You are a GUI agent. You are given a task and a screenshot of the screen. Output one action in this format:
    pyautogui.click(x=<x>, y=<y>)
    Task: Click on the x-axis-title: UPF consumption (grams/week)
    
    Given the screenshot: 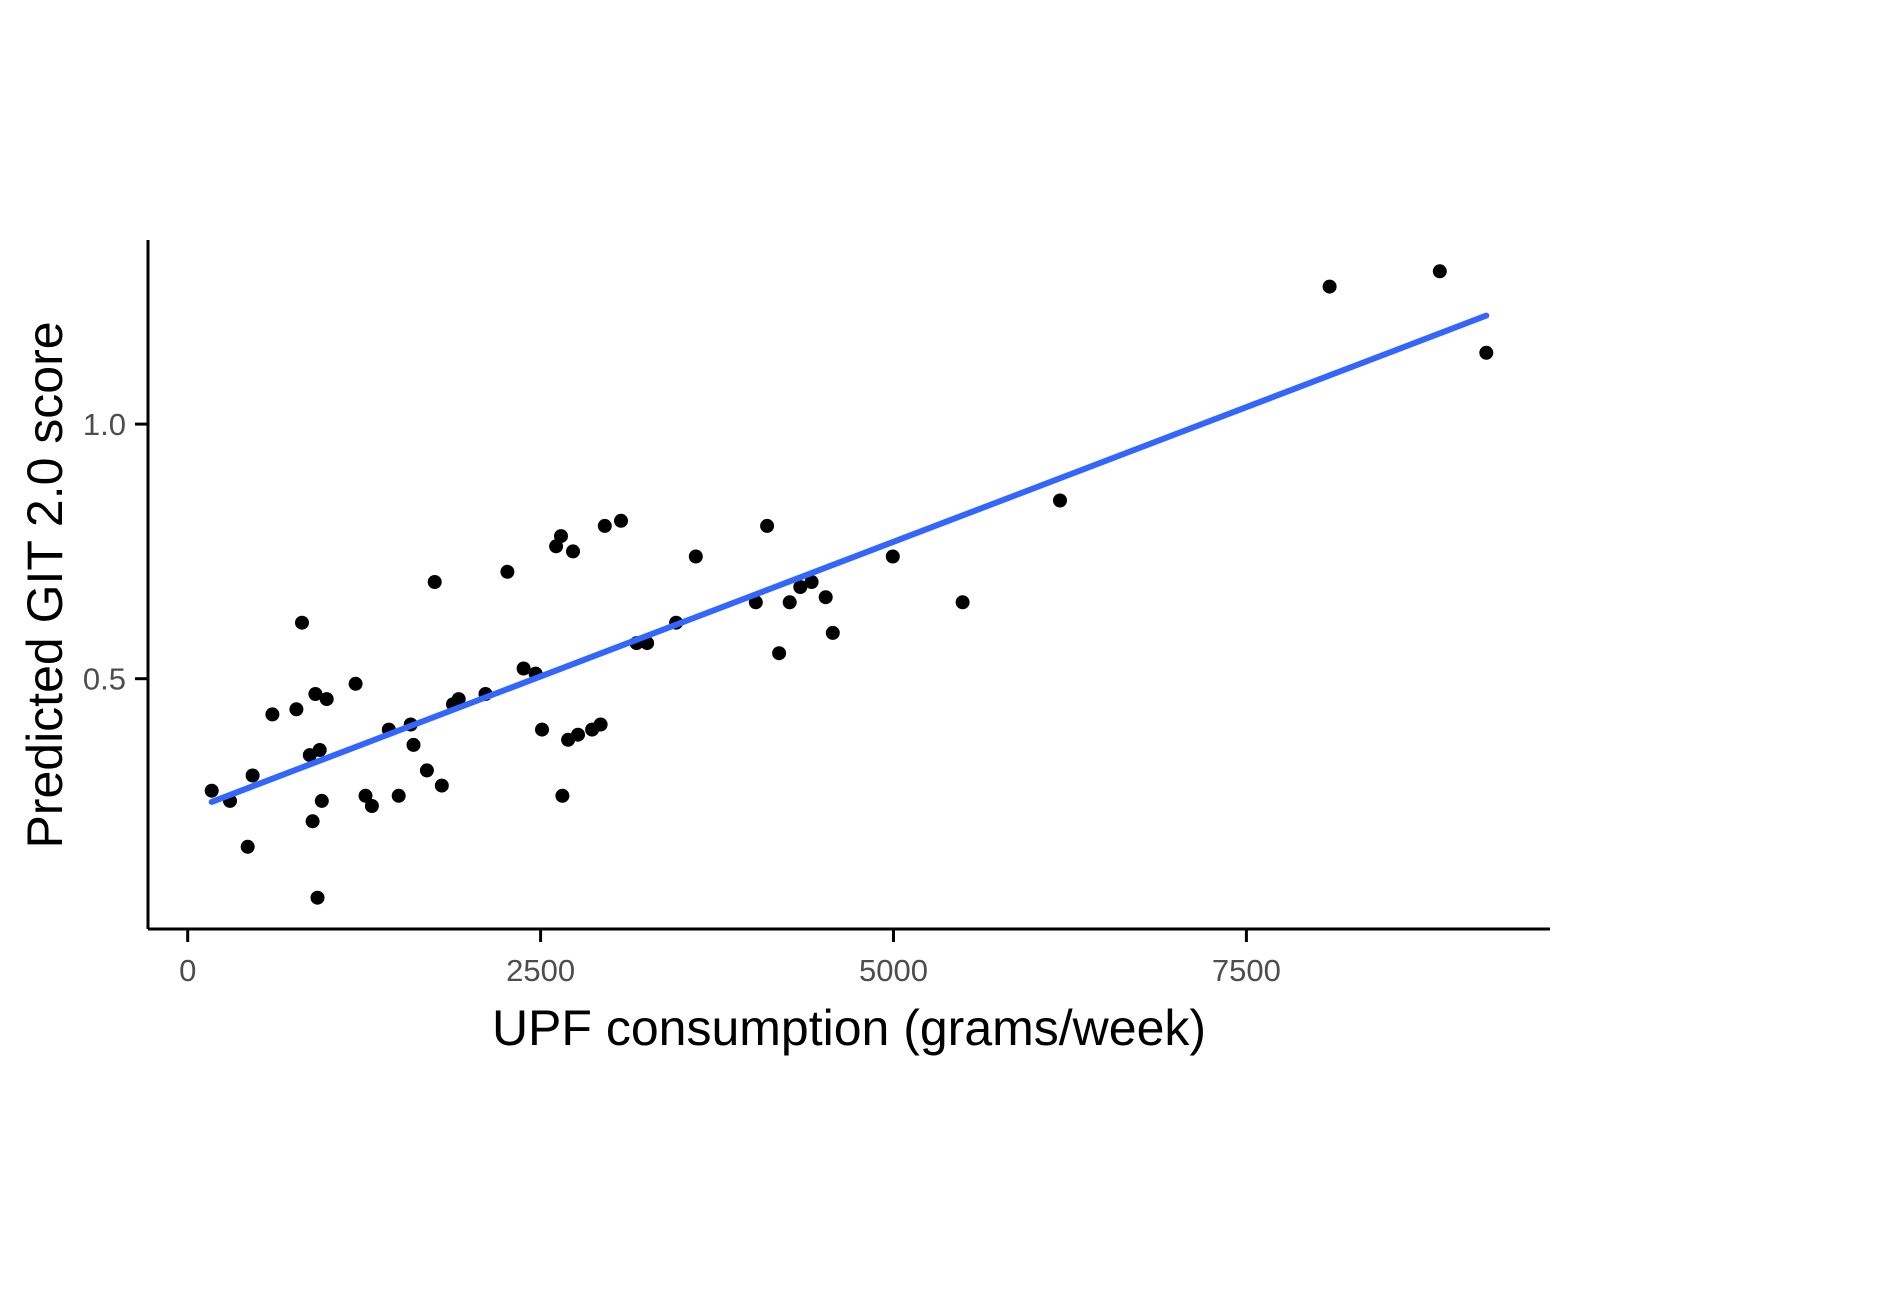 What is the action you would take?
    pyautogui.click(x=849, y=1028)
    